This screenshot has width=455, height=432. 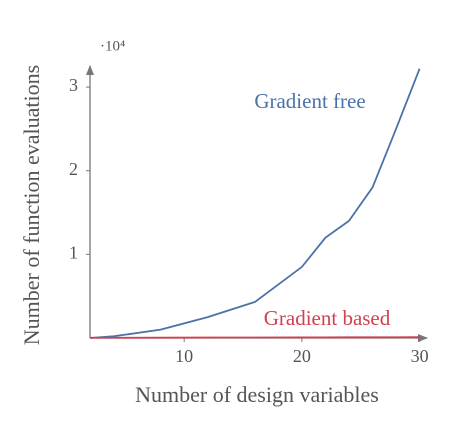 I want to click on series-label: Gradient free, so click(x=309, y=101).